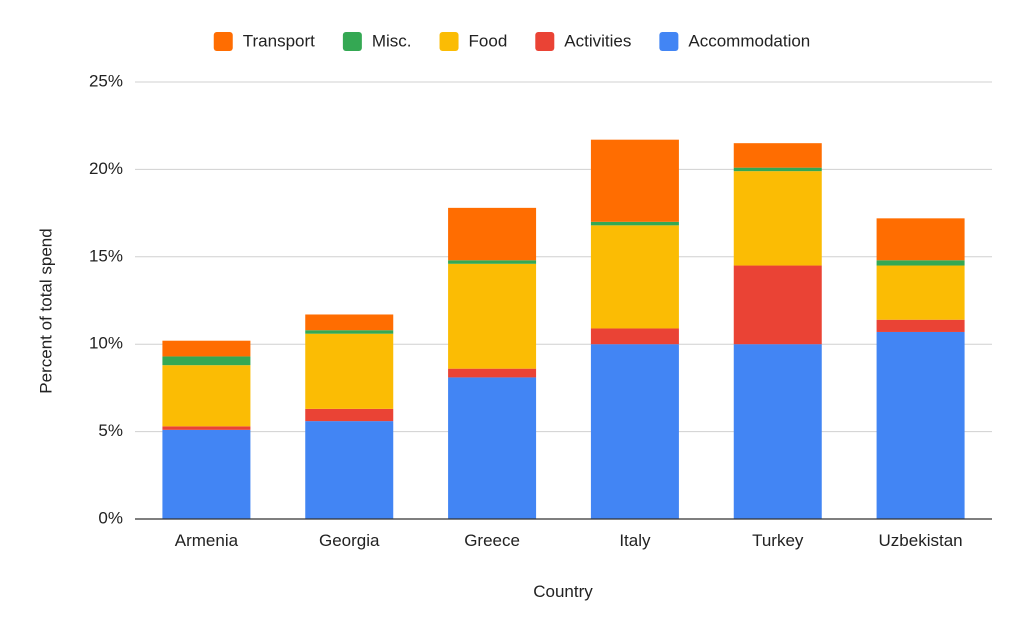 The height and width of the screenshot is (633, 1024). I want to click on y-tick-label: 15%, so click(106, 255).